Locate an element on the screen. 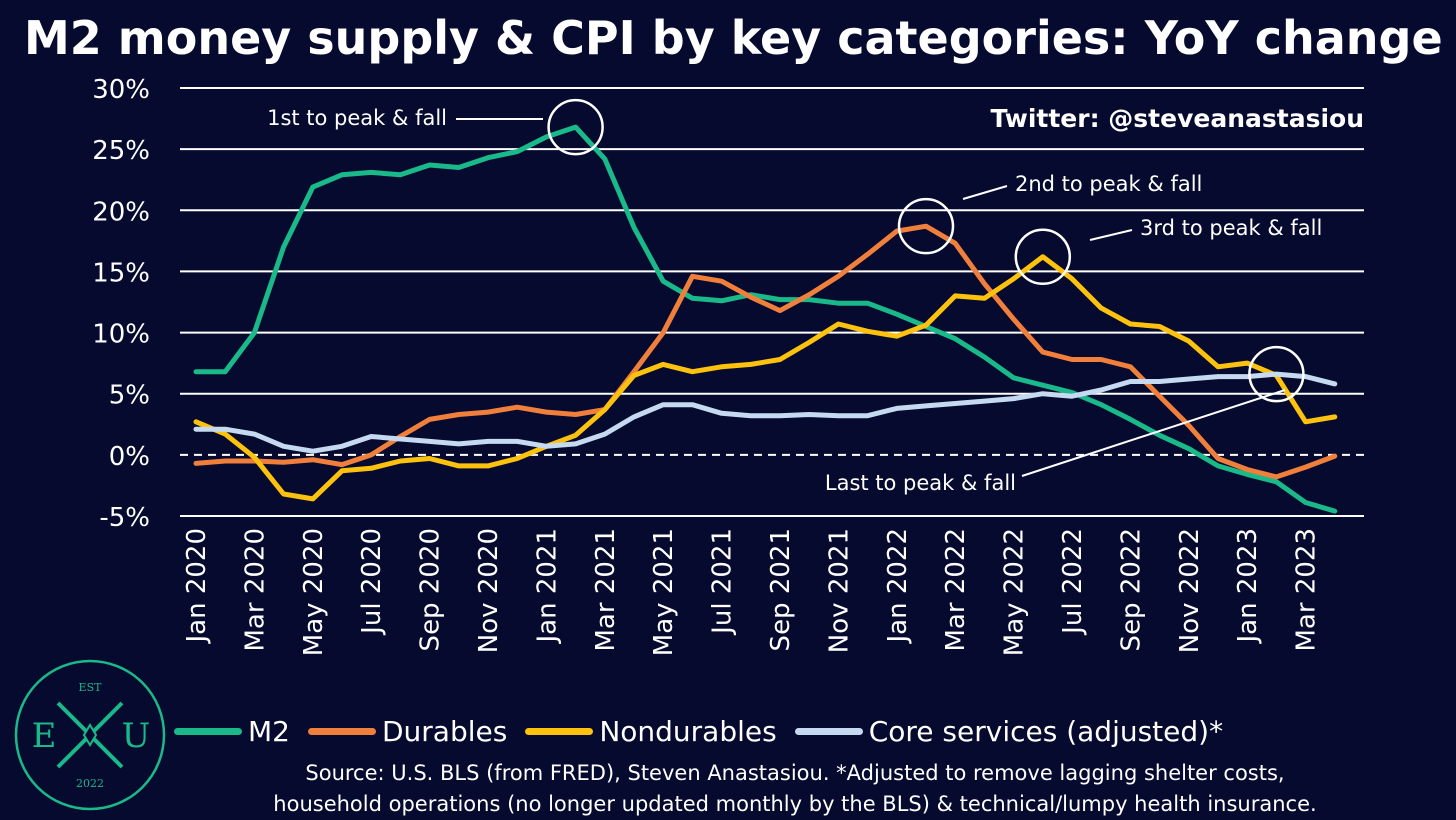  legend-item-core-services-adjusted: Core services (adjusted)* is located at coordinates (1009, 731).